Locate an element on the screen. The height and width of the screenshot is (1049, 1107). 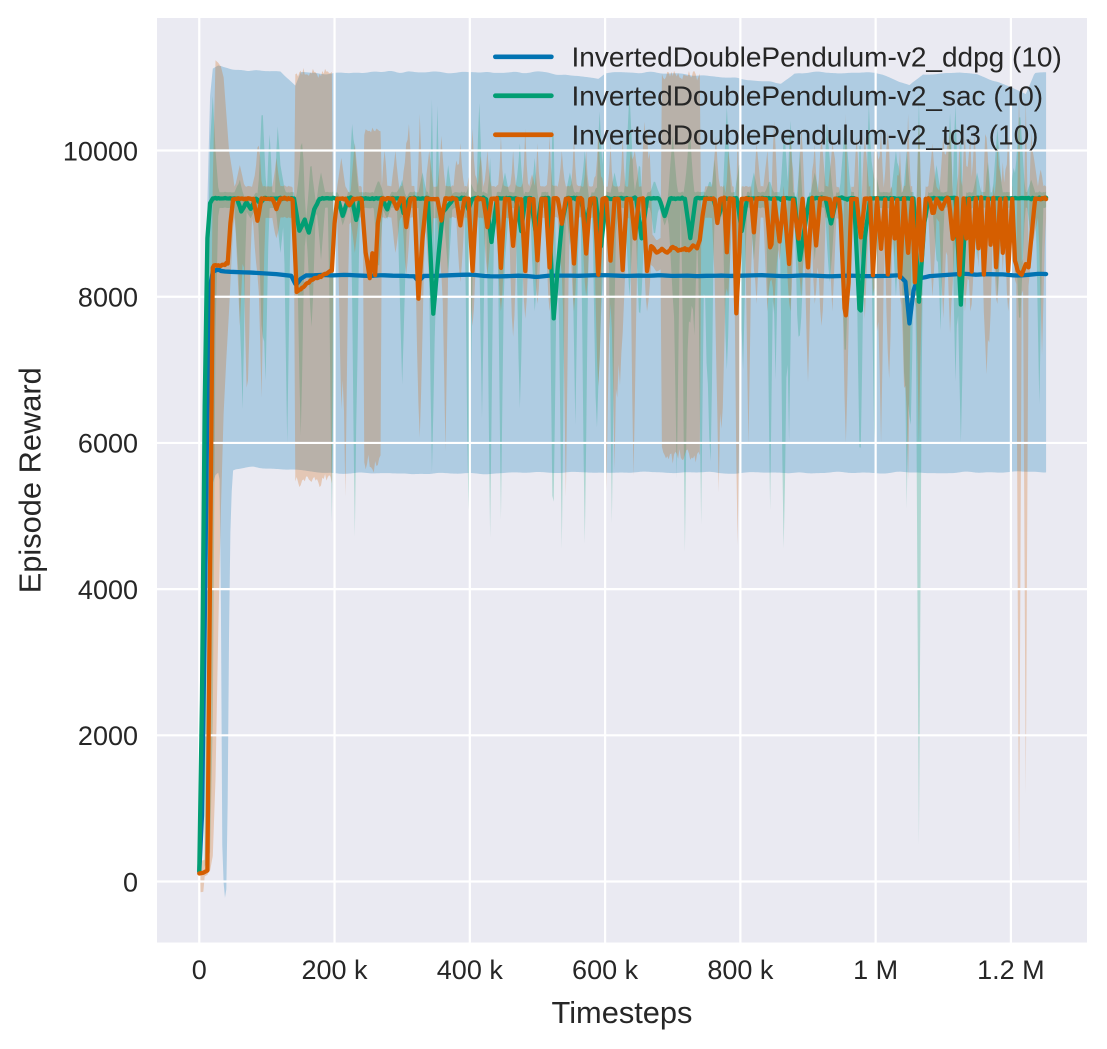
svg-text: 200 k is located at coordinates (335, 970).